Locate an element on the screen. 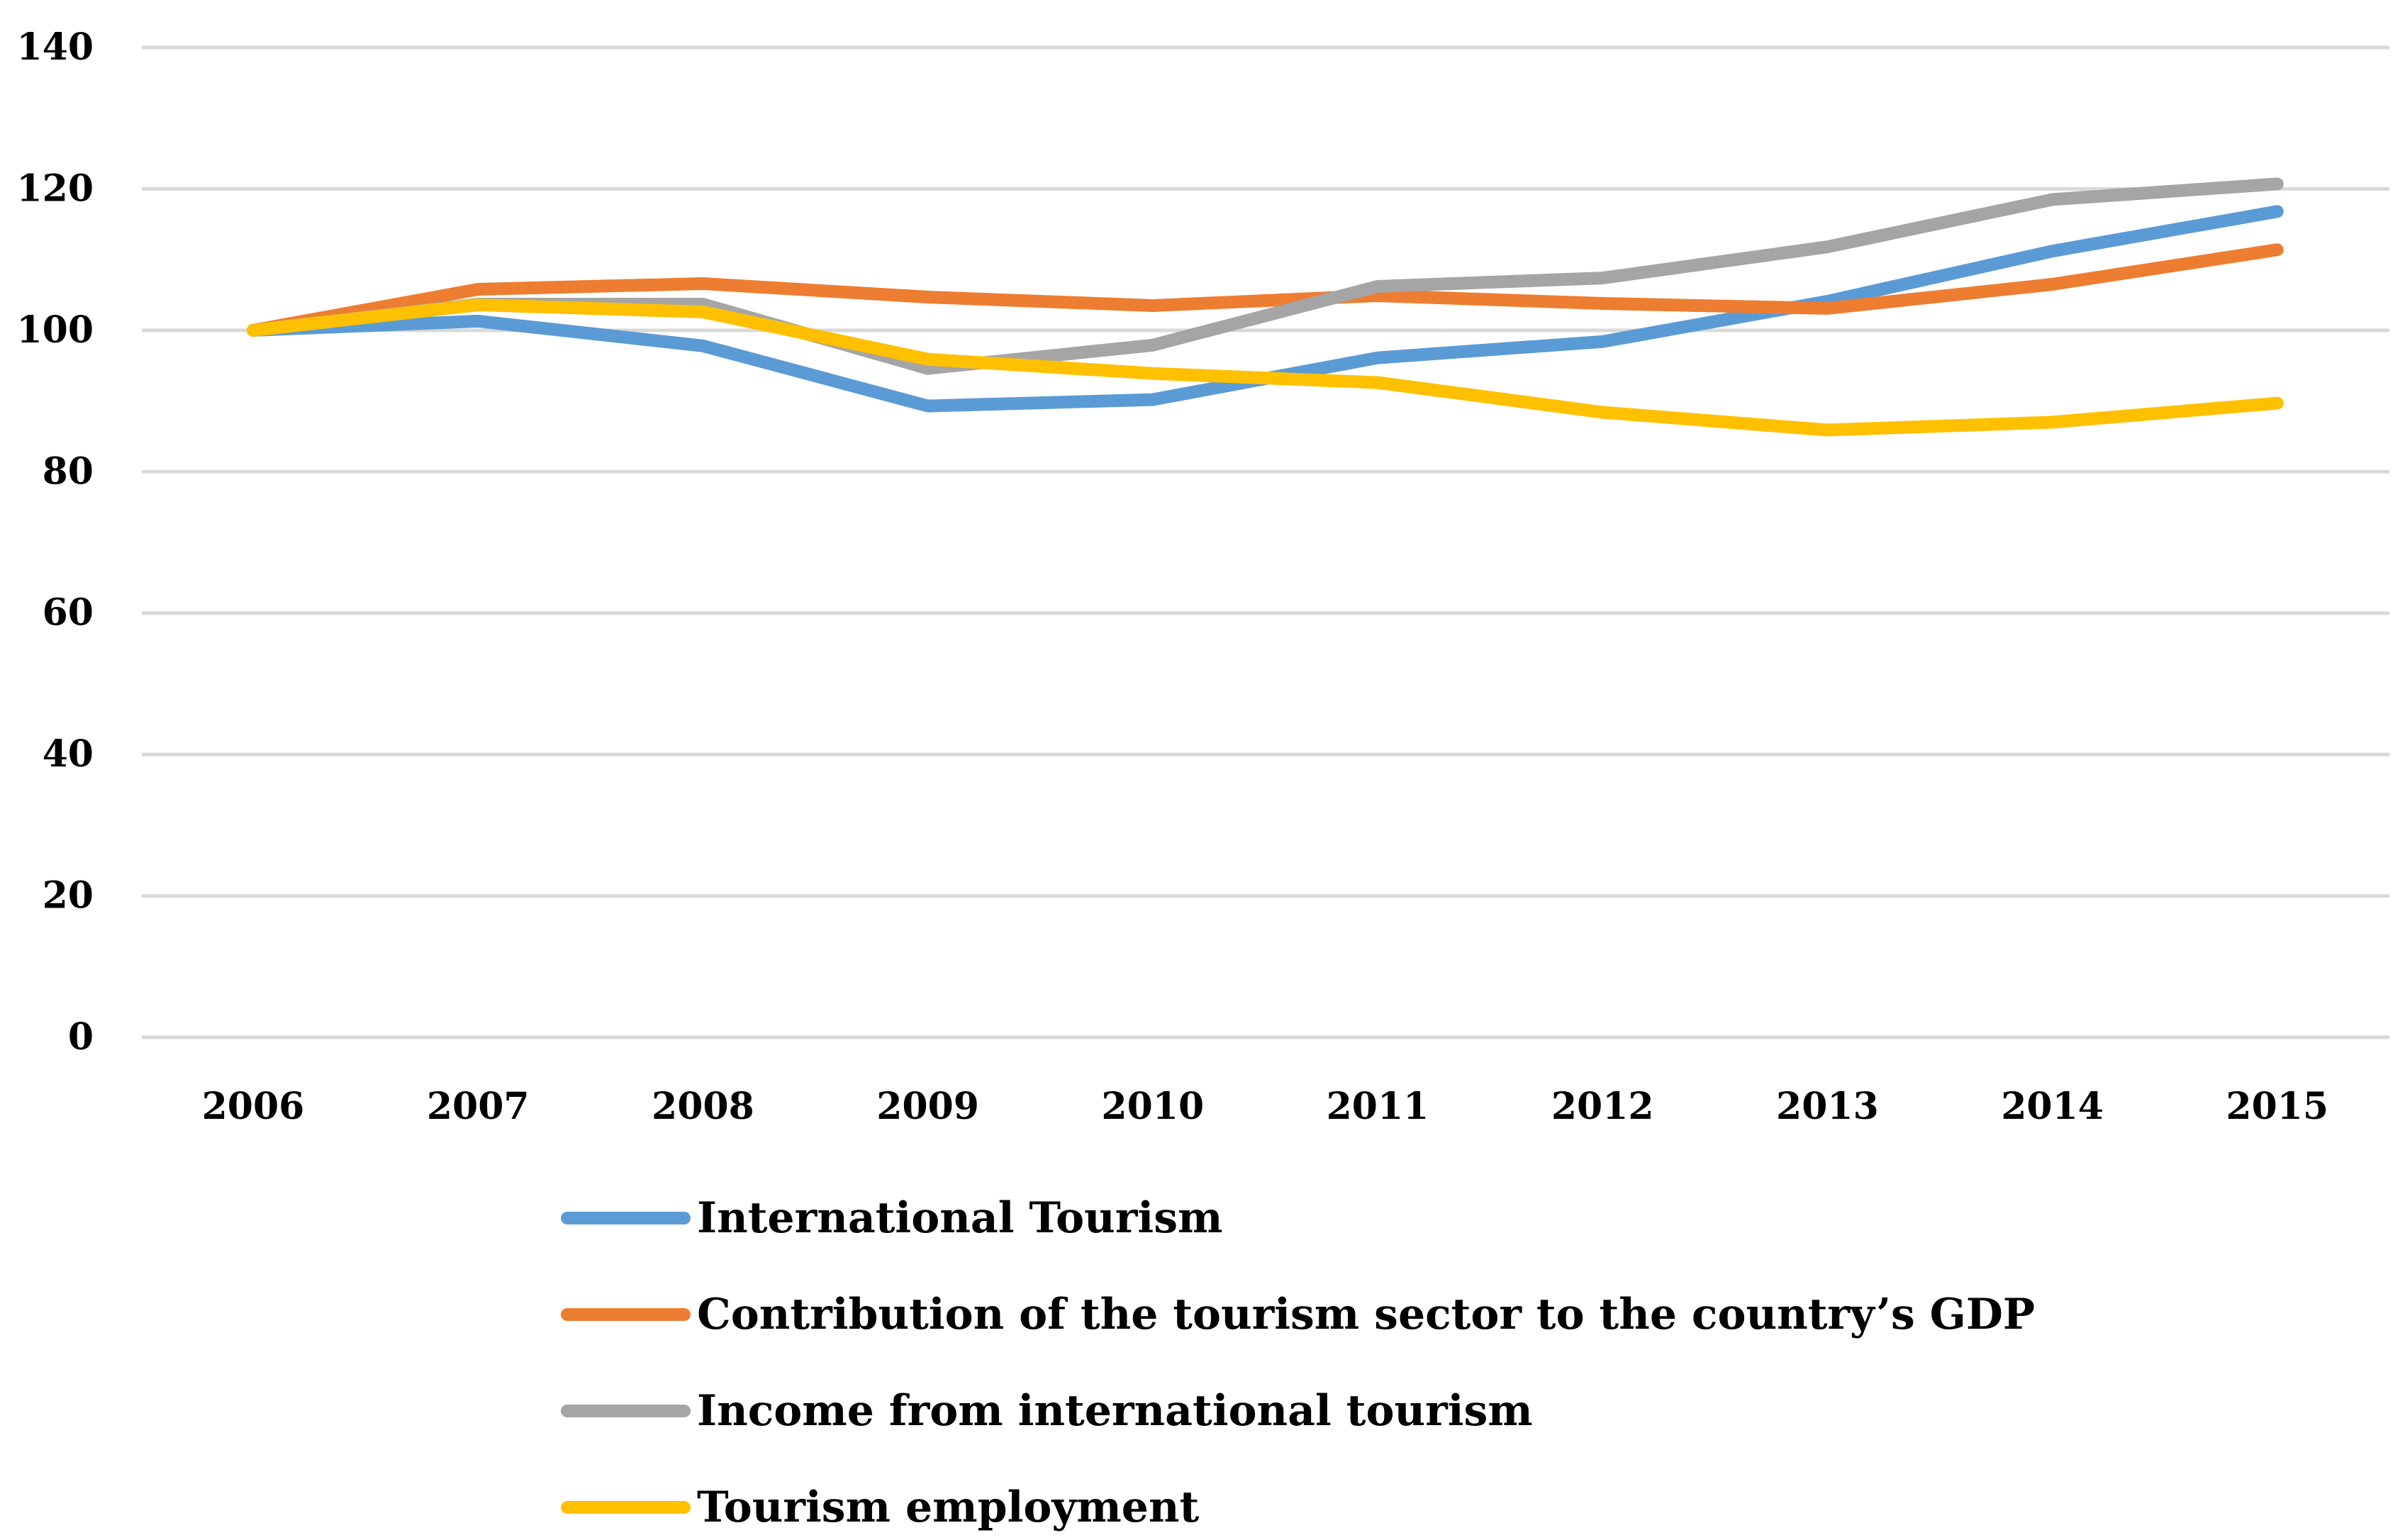 This screenshot has height=1540, width=2405. y-tick-label: 0 is located at coordinates (81, 1037).